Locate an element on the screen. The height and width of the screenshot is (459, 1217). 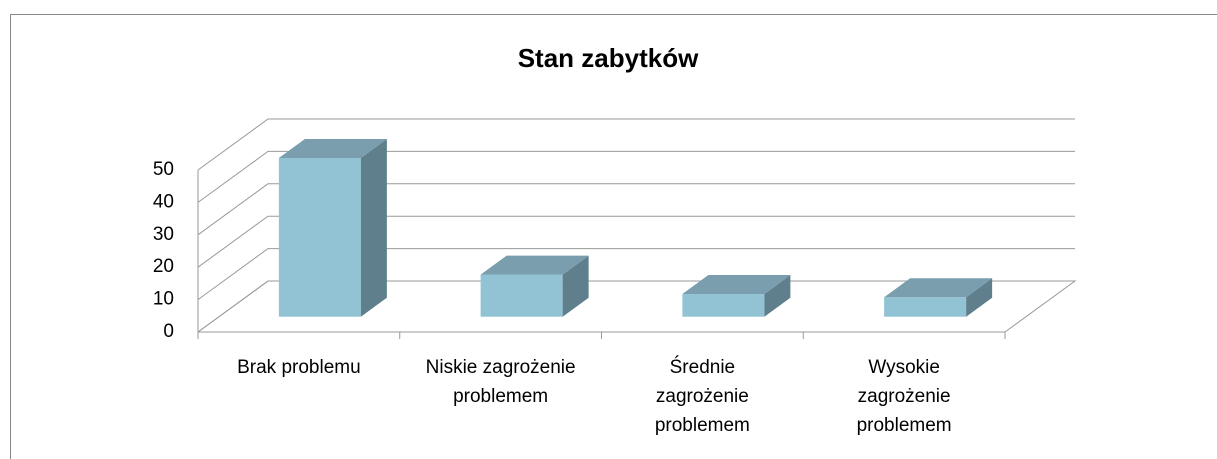
y-tick-label: 40 is located at coordinates (163, 201).